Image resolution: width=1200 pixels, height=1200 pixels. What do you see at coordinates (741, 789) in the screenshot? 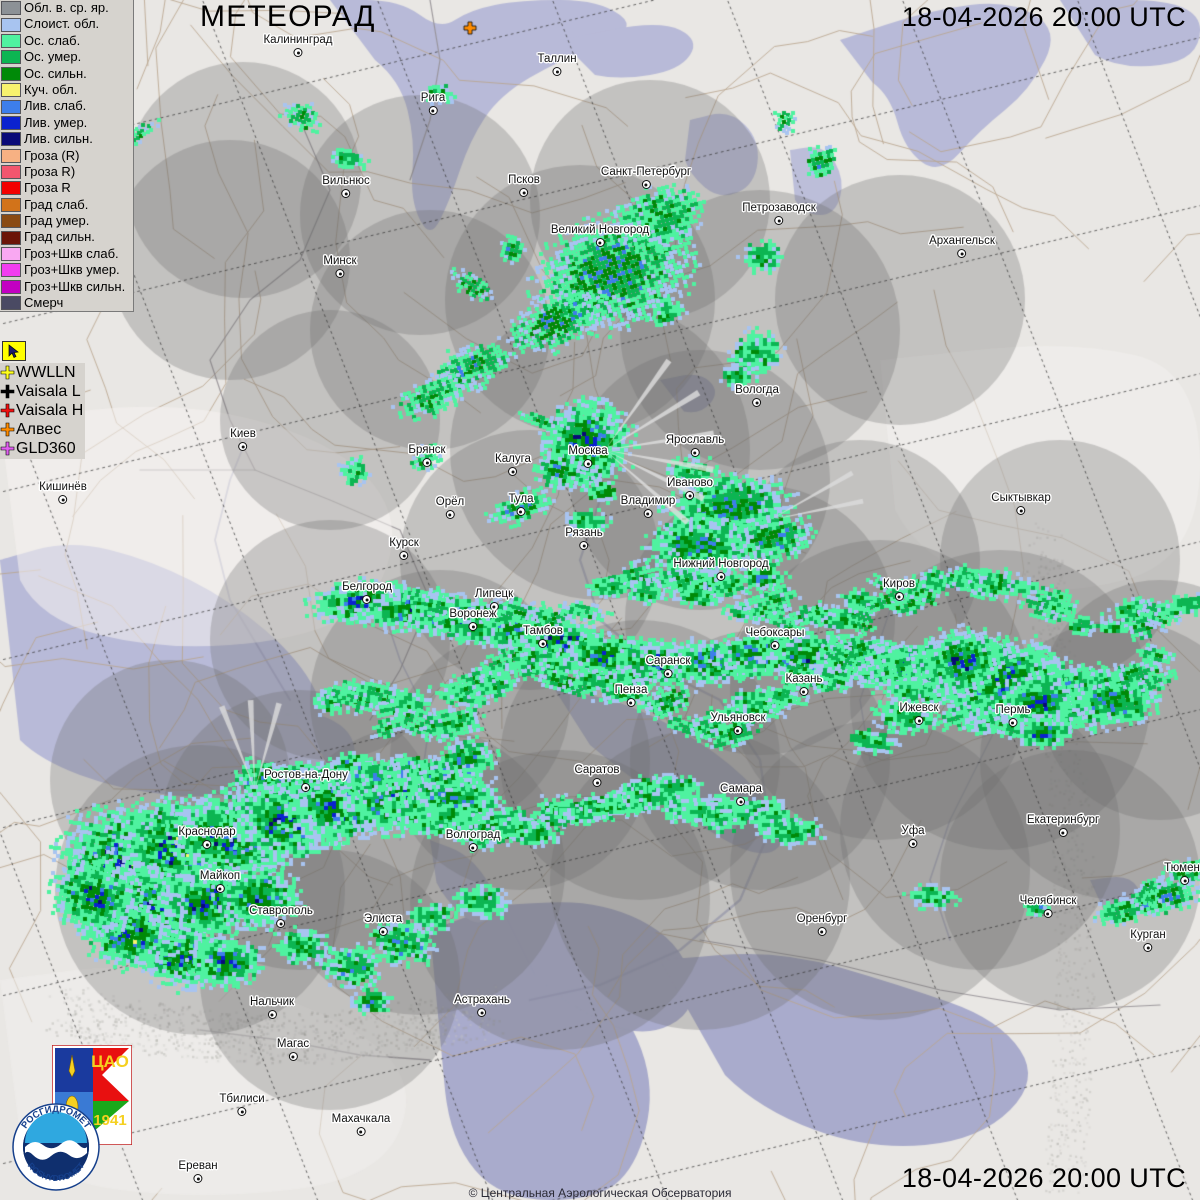
I see `city-label: Самара` at bounding box center [741, 789].